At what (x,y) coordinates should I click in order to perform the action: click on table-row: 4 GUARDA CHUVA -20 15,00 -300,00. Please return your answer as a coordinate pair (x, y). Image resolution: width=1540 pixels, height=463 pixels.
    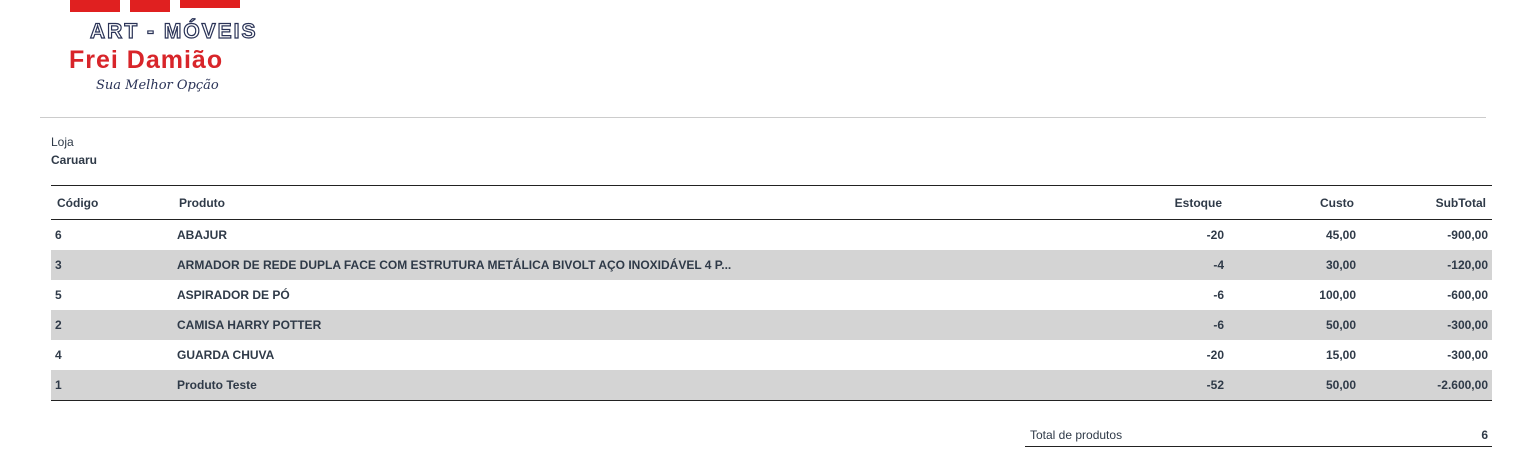
    Looking at the image, I should click on (771, 355).